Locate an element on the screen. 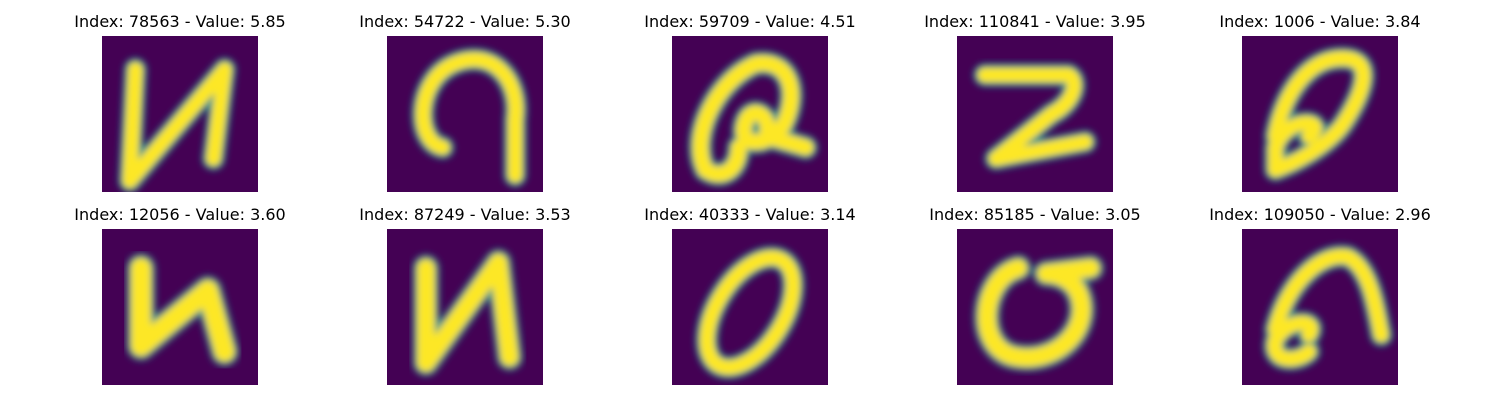 The image size is (1500, 400). grid-panel-5: Index: 1006 - Value: 3.84 is located at coordinates (1320, 107).